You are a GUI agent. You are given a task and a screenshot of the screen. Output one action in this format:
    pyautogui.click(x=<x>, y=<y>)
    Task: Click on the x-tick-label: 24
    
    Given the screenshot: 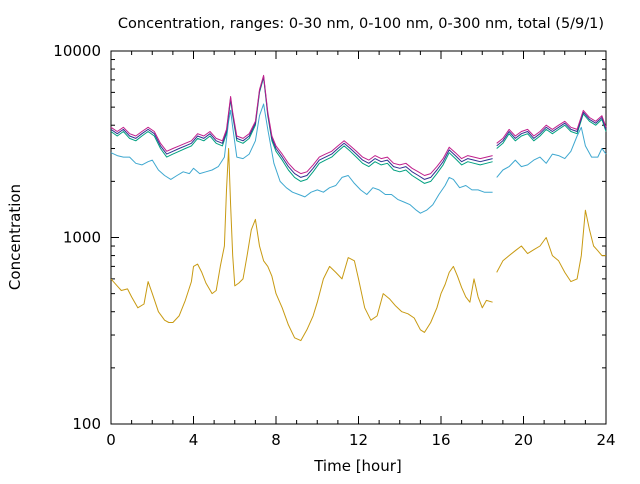 What is the action you would take?
    pyautogui.click(x=605, y=440)
    